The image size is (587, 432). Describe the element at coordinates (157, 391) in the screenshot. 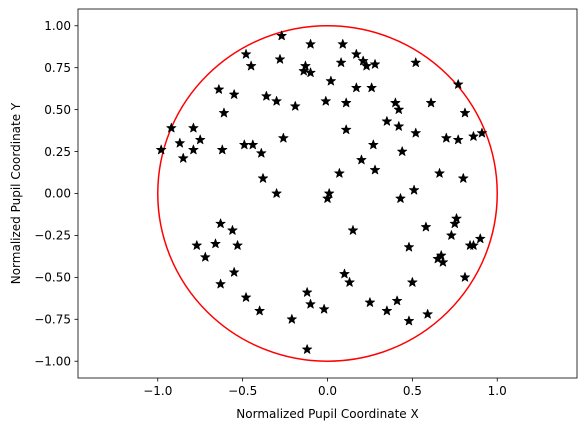

I see `x-tick-label: −1.0` at that location.